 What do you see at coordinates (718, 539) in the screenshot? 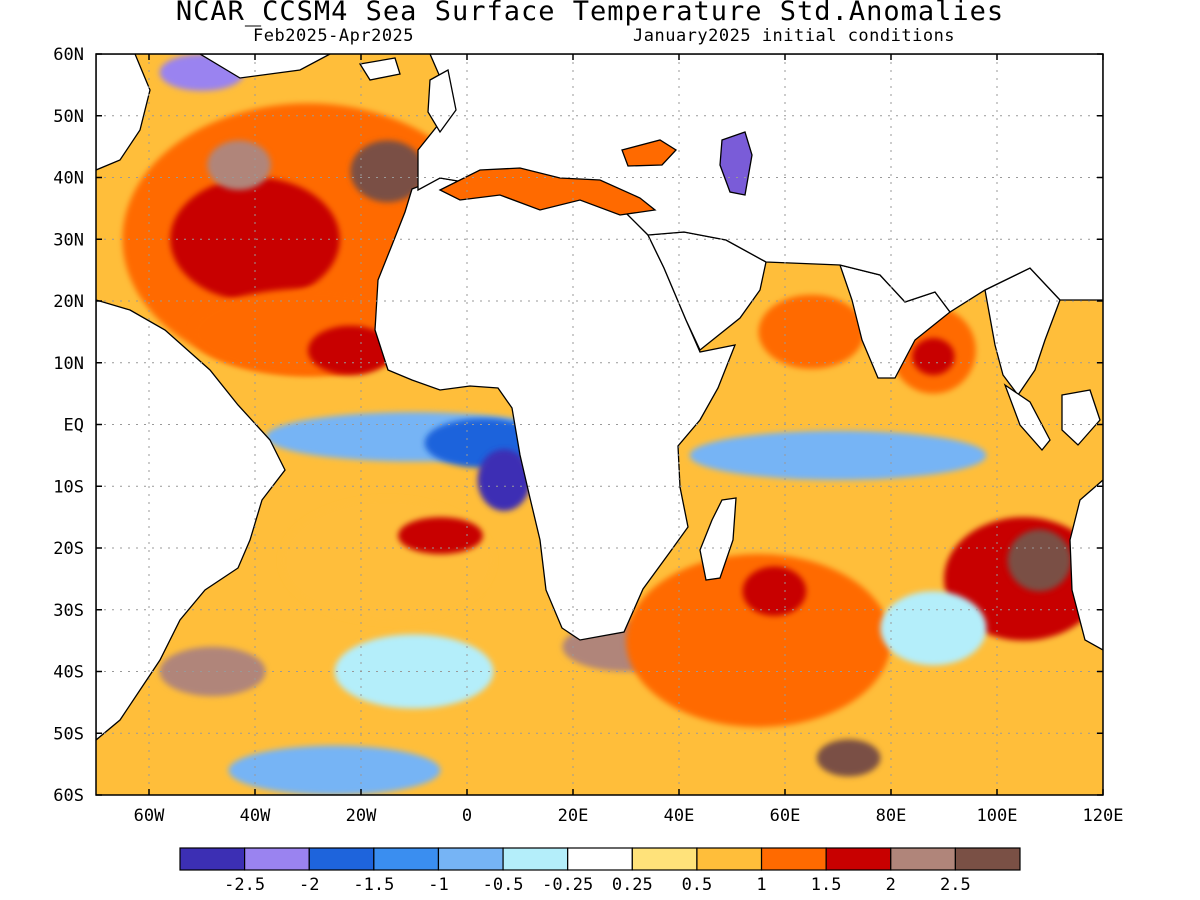
I see `madagascar-land` at bounding box center [718, 539].